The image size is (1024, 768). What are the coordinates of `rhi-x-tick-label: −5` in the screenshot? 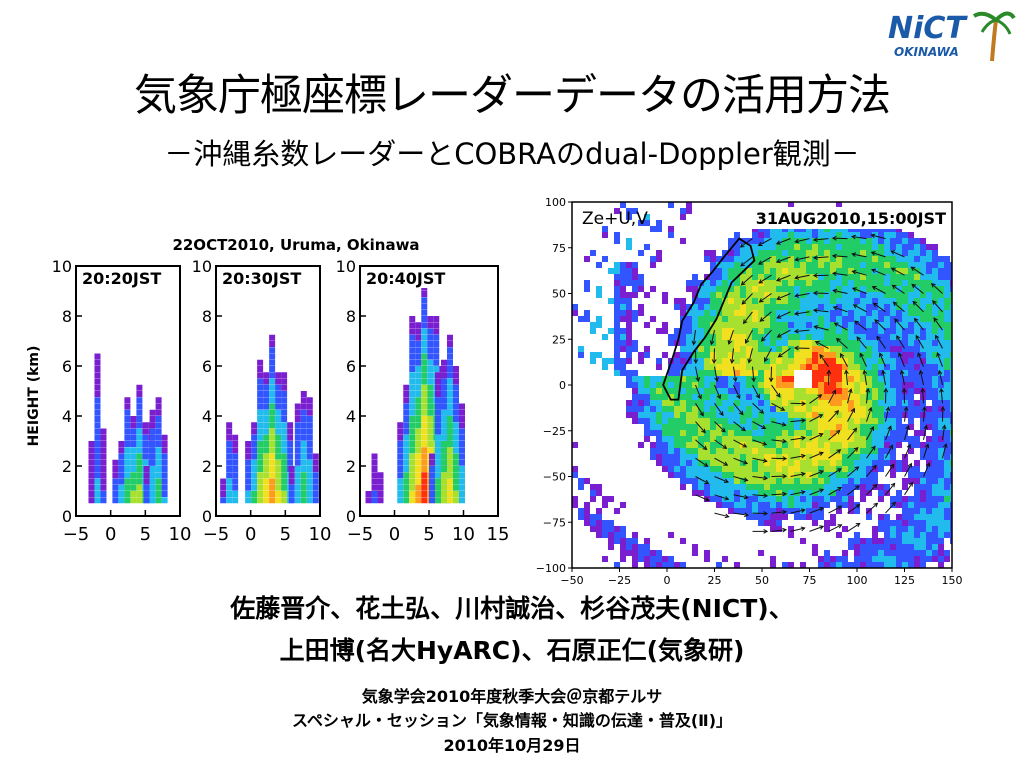 It's located at (360, 534).